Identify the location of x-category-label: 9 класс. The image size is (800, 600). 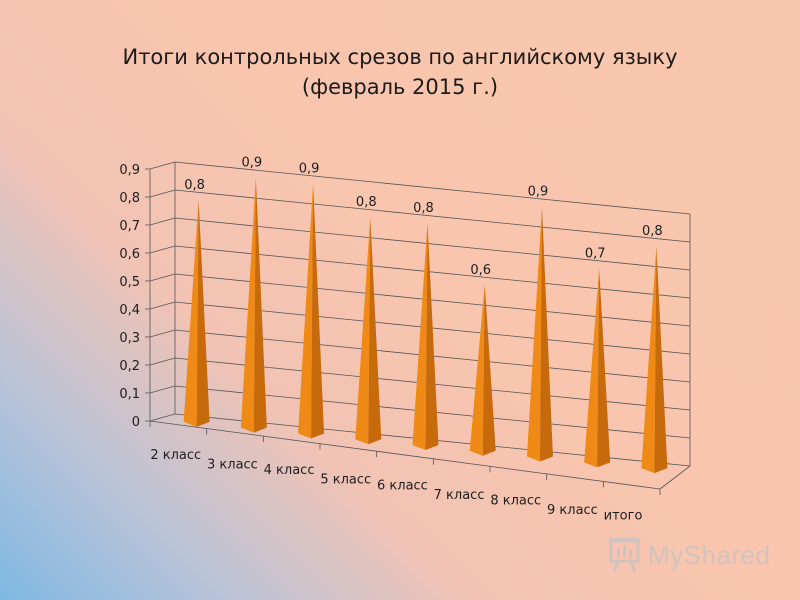
(572, 510).